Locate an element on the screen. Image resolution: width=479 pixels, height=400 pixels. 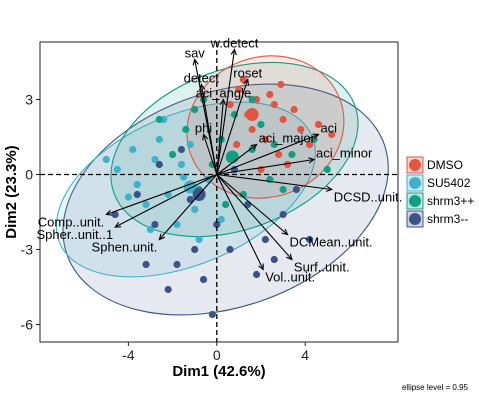
variable-label-phi: phi is located at coordinates (203, 128).